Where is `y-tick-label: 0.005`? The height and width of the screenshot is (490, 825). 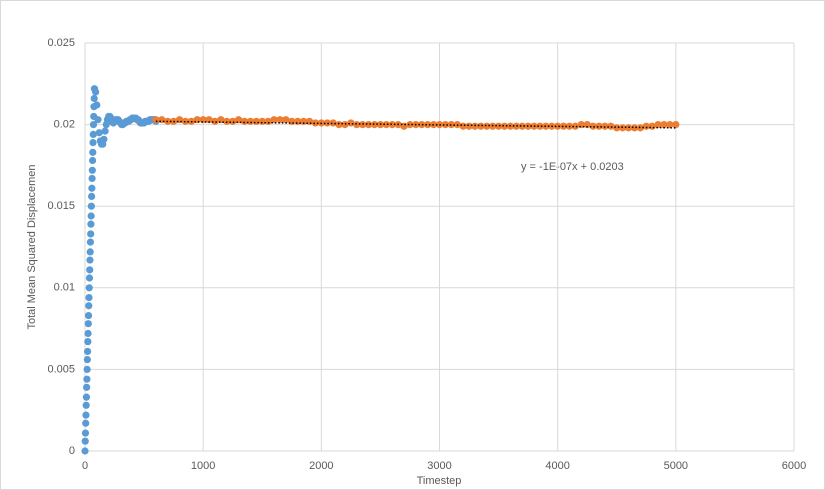
y-tick-label: 0.005 is located at coordinates (61, 369).